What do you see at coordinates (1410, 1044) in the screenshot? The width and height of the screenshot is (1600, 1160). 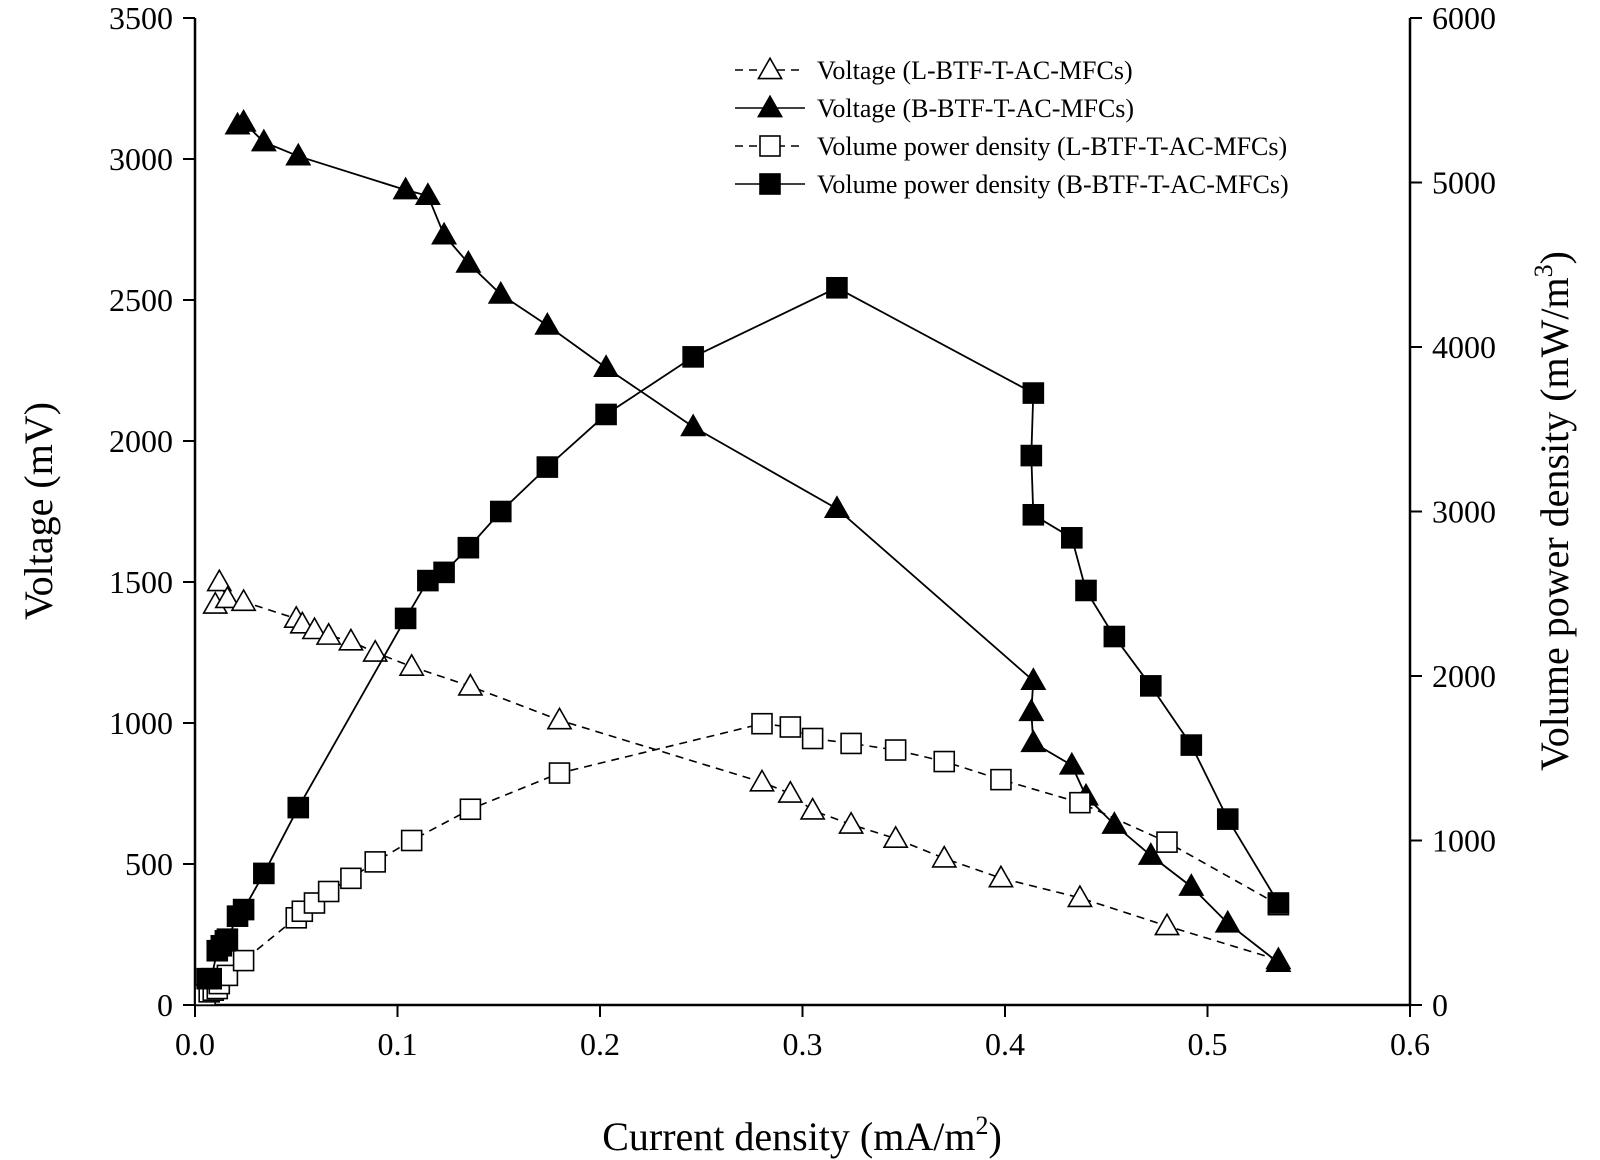 I see `x-tick-label: 0.6` at bounding box center [1410, 1044].